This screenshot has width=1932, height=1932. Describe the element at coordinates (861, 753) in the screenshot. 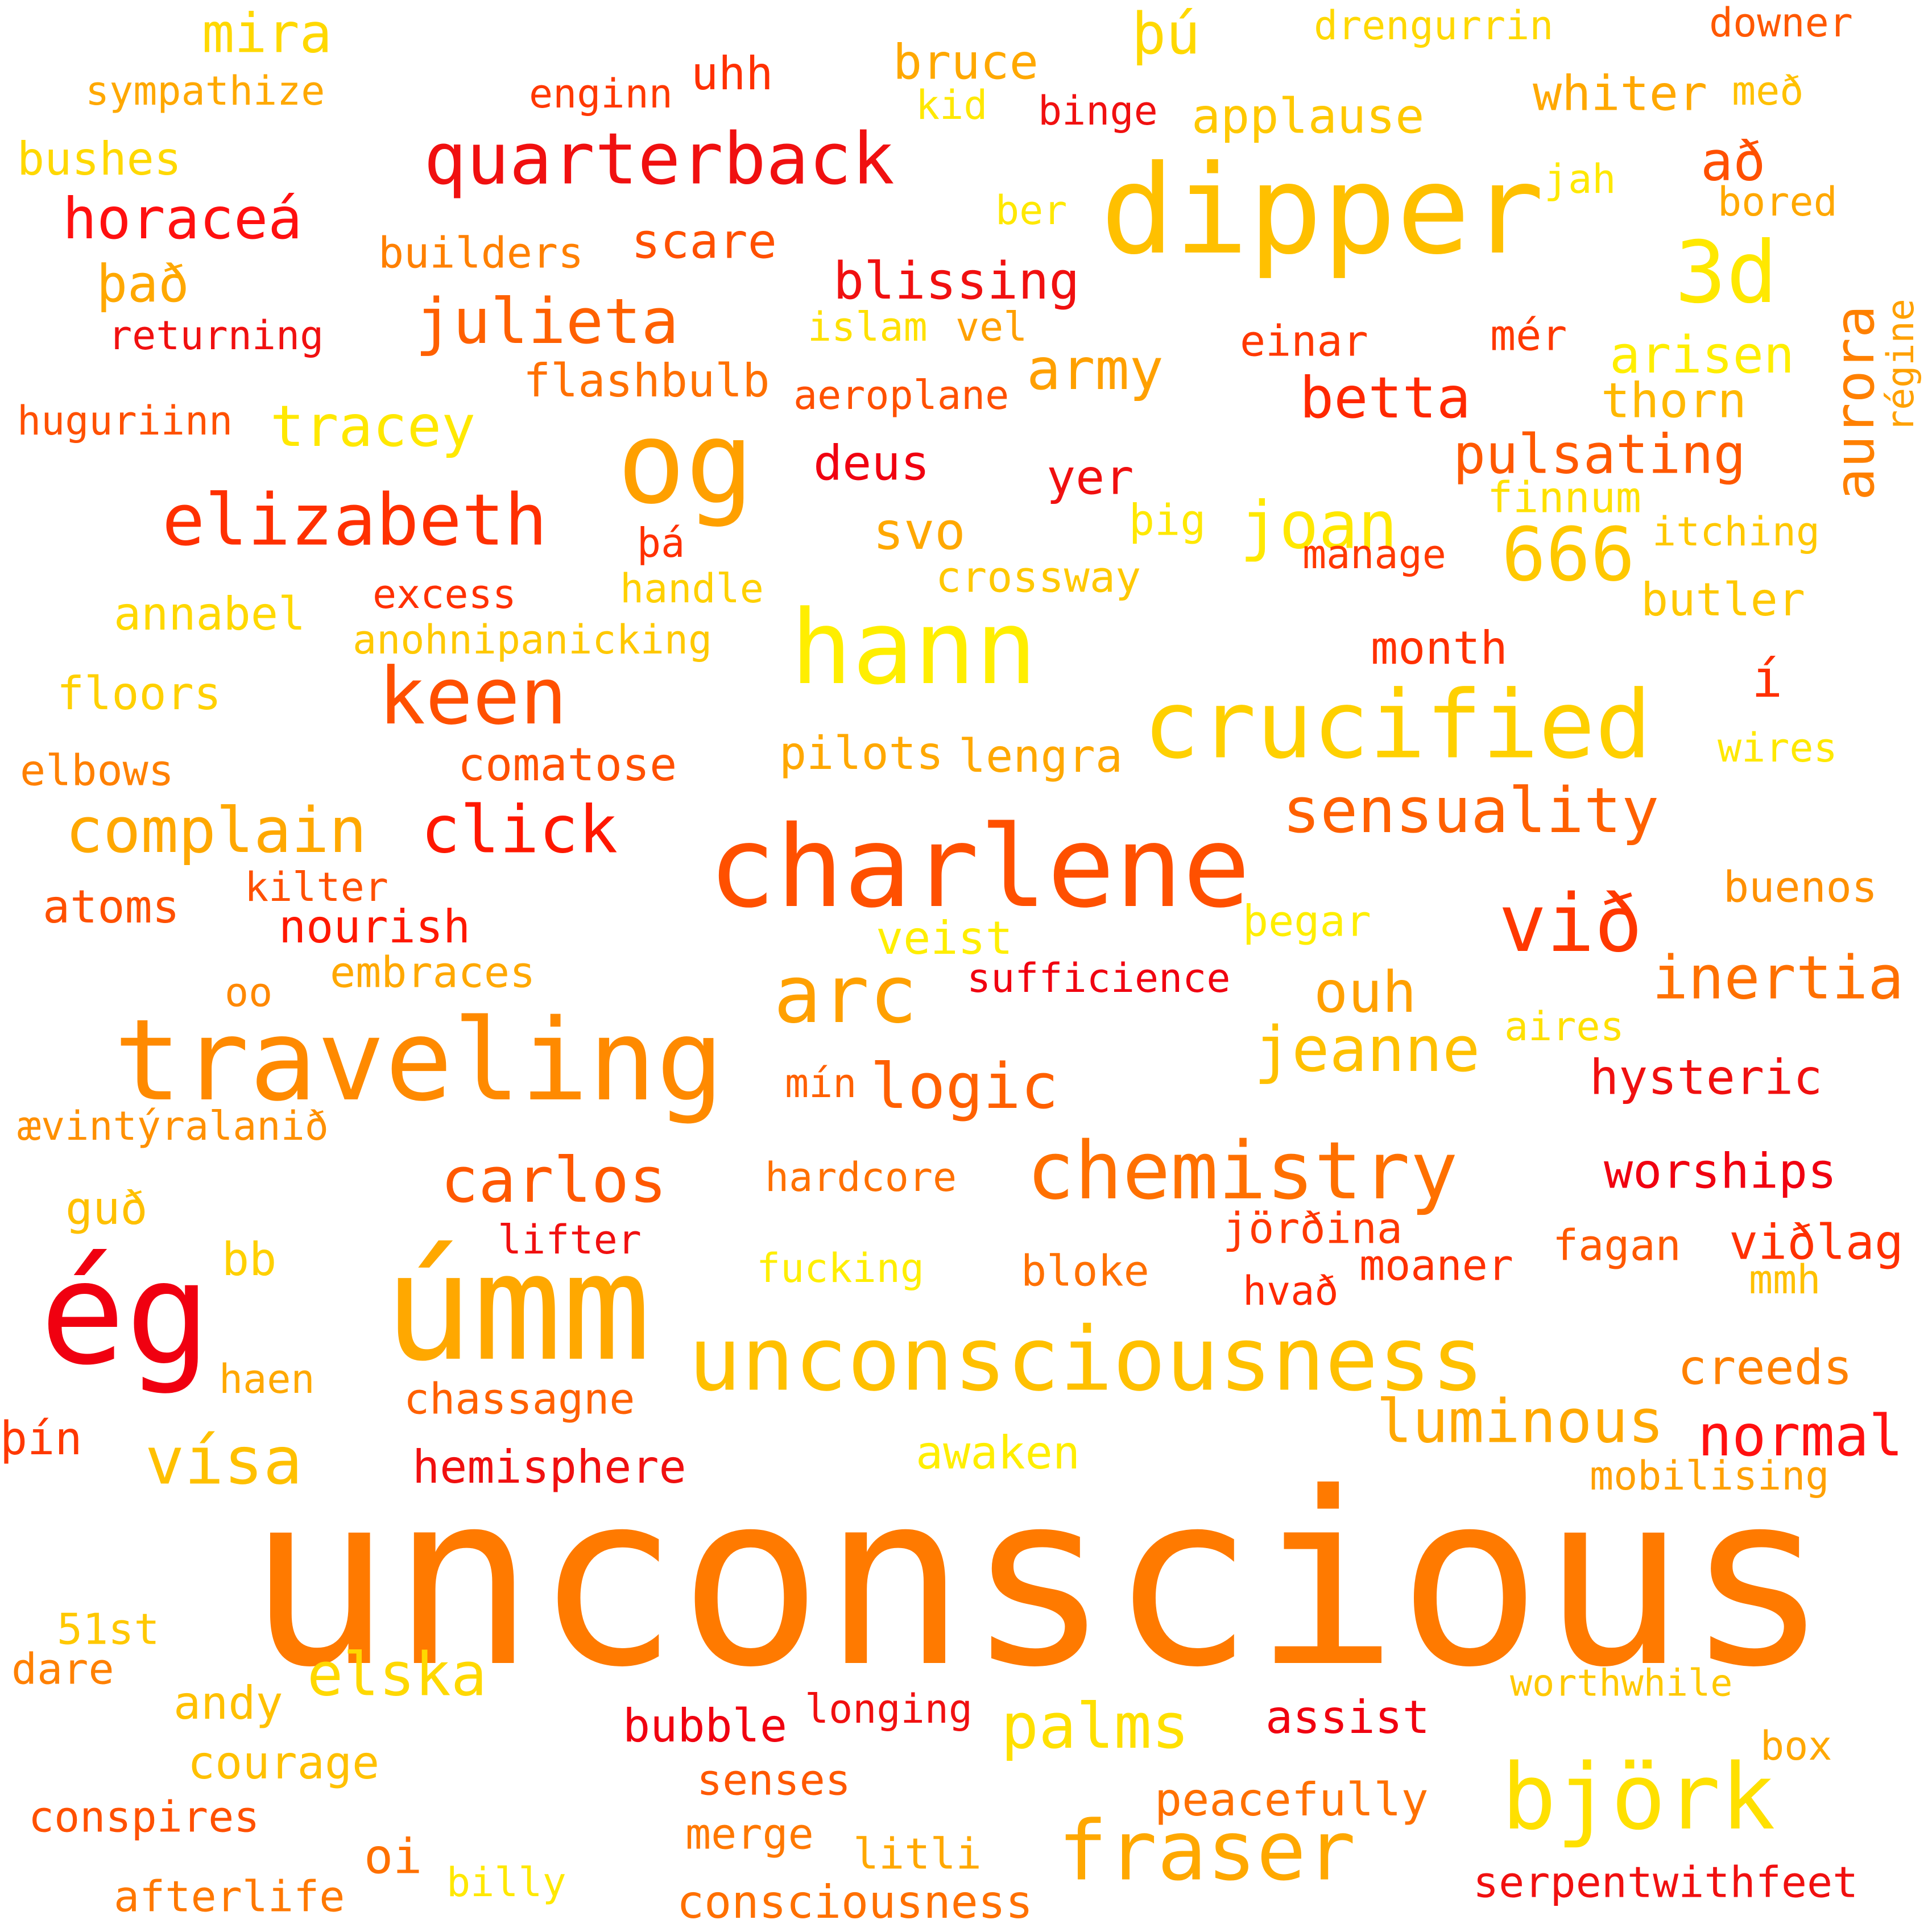

I see `word-pilots: pilots` at that location.